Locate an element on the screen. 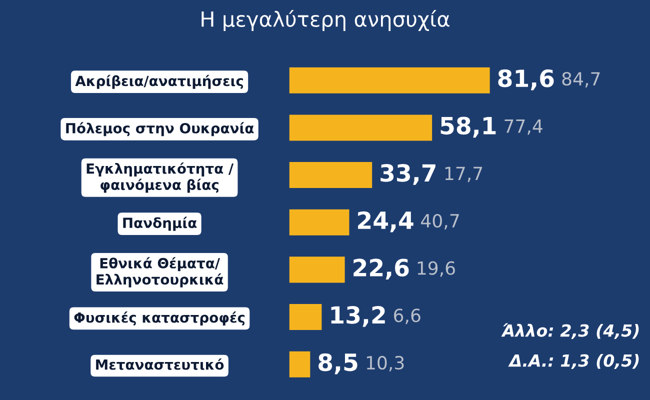 This screenshot has height=400, width=650. data-label: 33,7 is located at coordinates (408, 174).